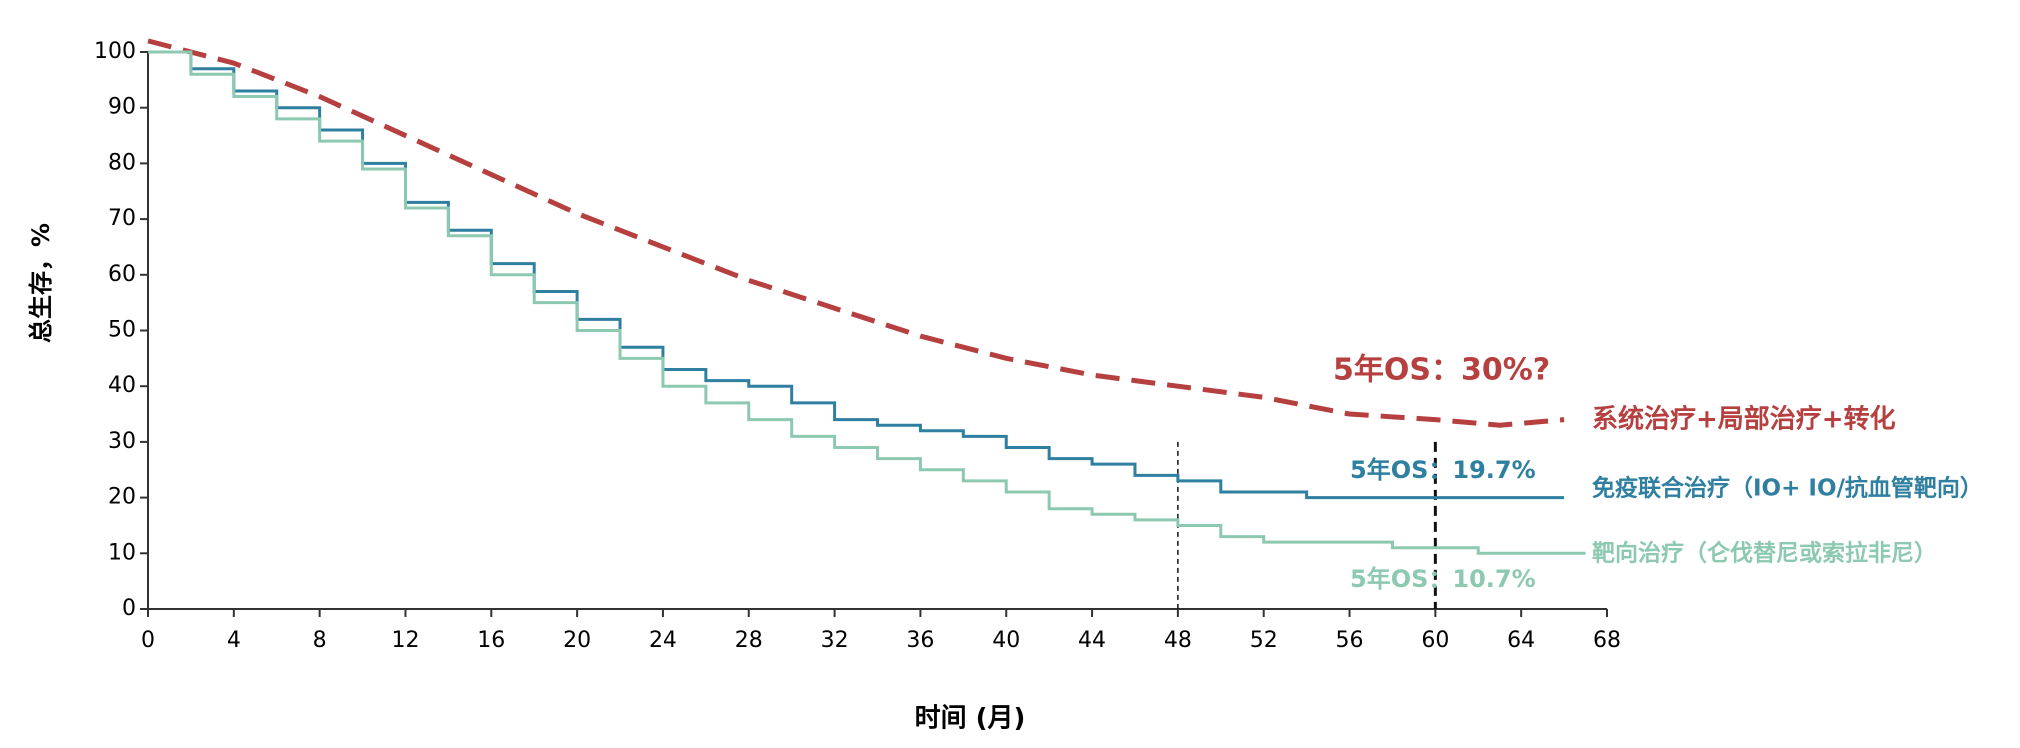 This screenshot has width=2020, height=748. What do you see at coordinates (122, 552) in the screenshot?
I see `y-tick-label: 10` at bounding box center [122, 552].